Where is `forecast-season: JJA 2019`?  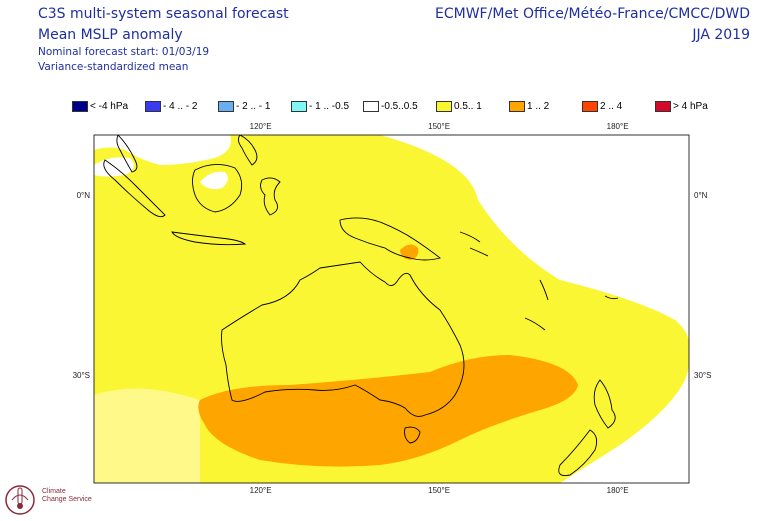
forecast-season: JJA 2019 is located at coordinates (721, 35).